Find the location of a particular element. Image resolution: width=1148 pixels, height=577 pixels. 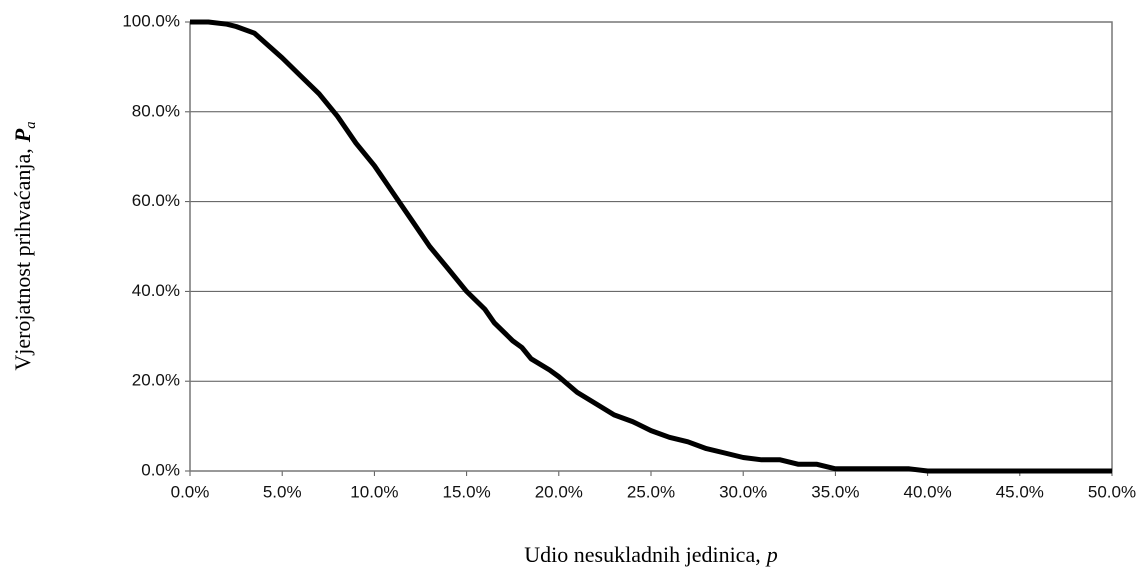

y-axis-label: Vjerojatnost prihvaćanja,Pa is located at coordinates (24, 245).